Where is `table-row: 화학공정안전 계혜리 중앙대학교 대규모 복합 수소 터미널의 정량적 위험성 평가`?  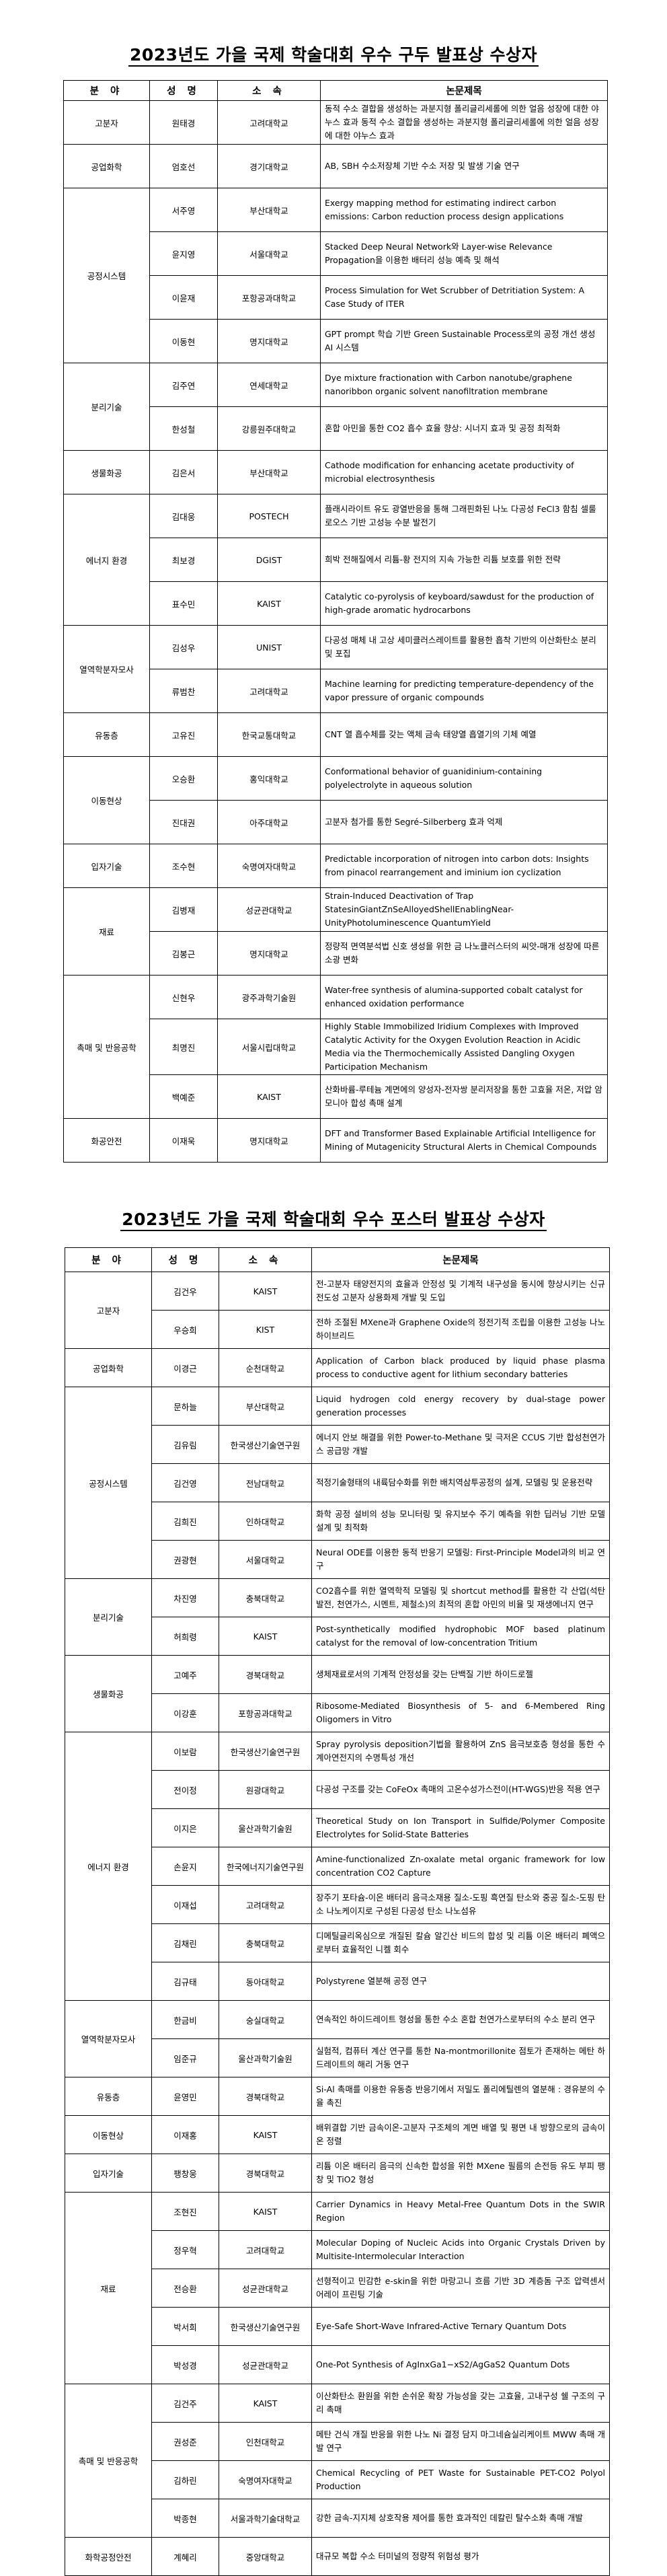 table-row: 화학공정안전 계혜리 중앙대학교 대규모 복합 수소 터미널의 정량적 위험성 평가 is located at coordinates (337, 2556).